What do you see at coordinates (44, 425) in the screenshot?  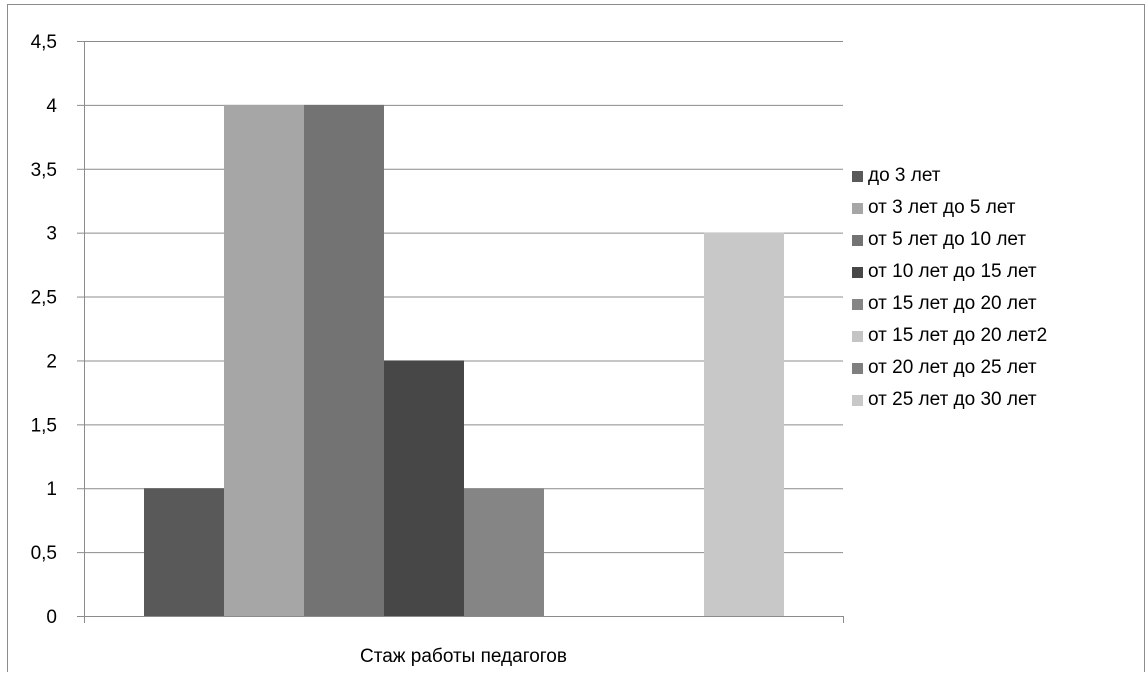 I see `y-tick-label: 1,5` at bounding box center [44, 425].